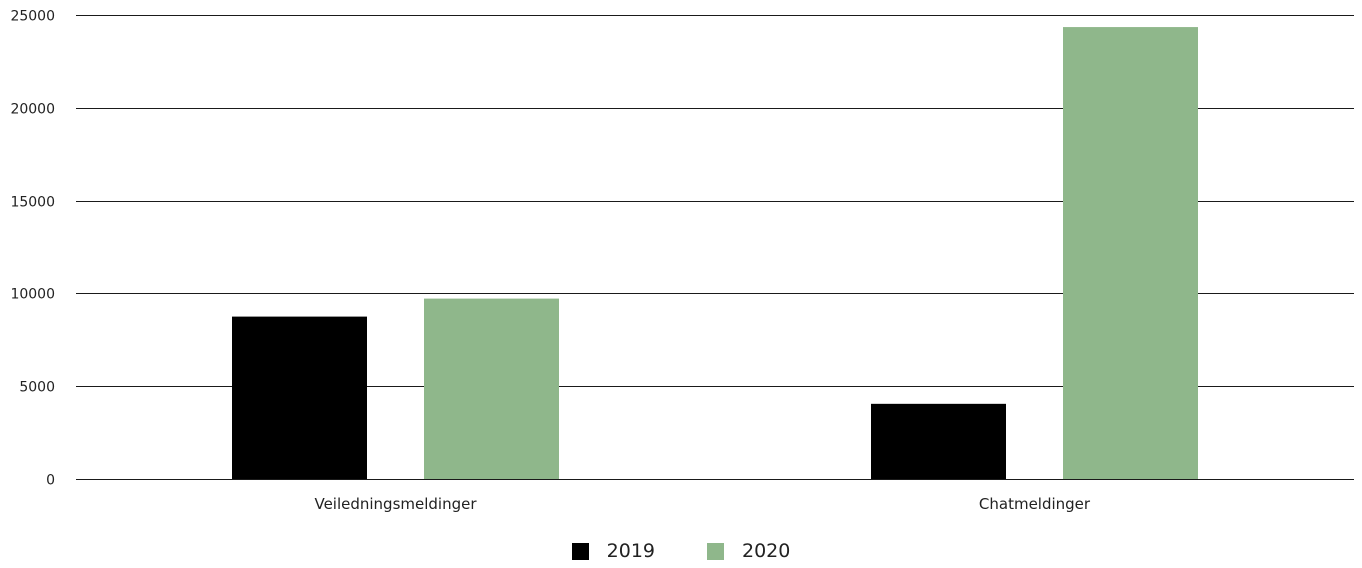 This screenshot has width=1362, height=568. What do you see at coordinates (681, 551) in the screenshot?
I see `legend: 2019 2020` at bounding box center [681, 551].